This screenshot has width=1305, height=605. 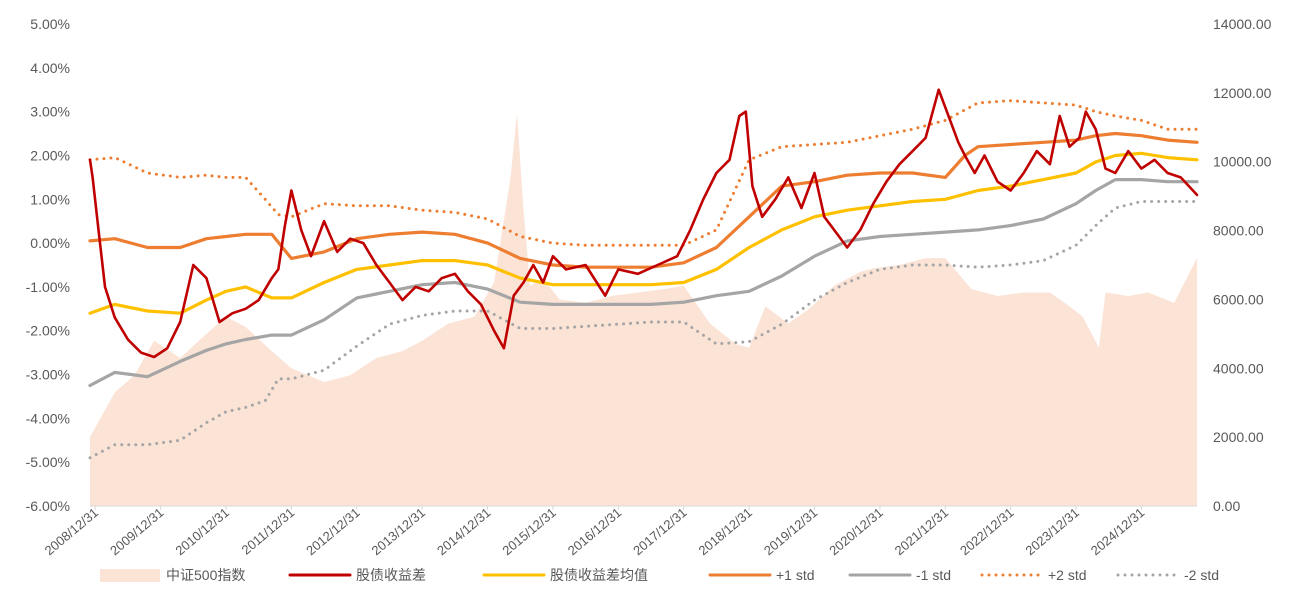 I want to click on y-left-tick-label: 0.00%, so click(x=50, y=243).